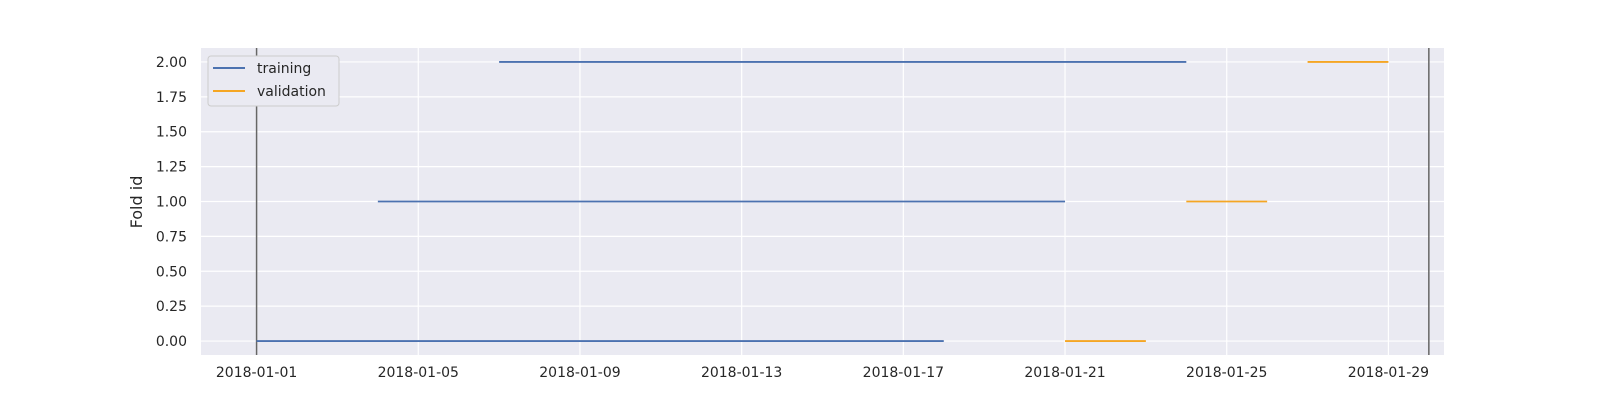 This screenshot has width=1600, height=400. Describe the element at coordinates (291, 92) in the screenshot. I see `legend-label-validation: validation` at that location.